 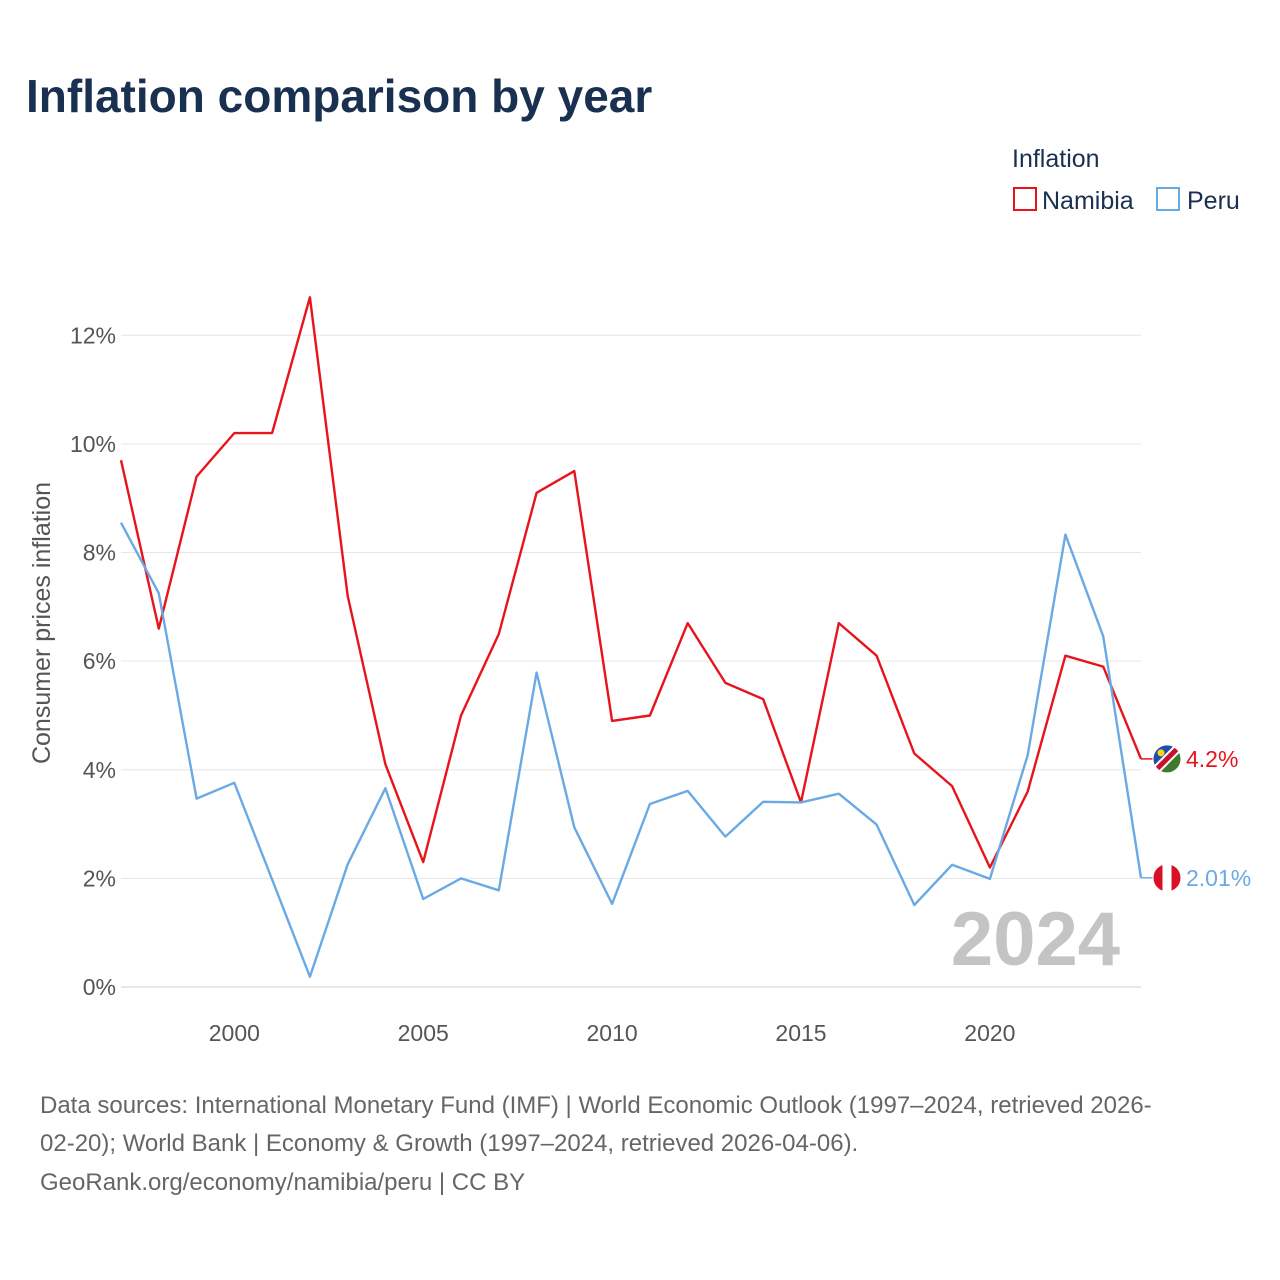 I want to click on y-tick-label: 0%, so click(x=99, y=987).